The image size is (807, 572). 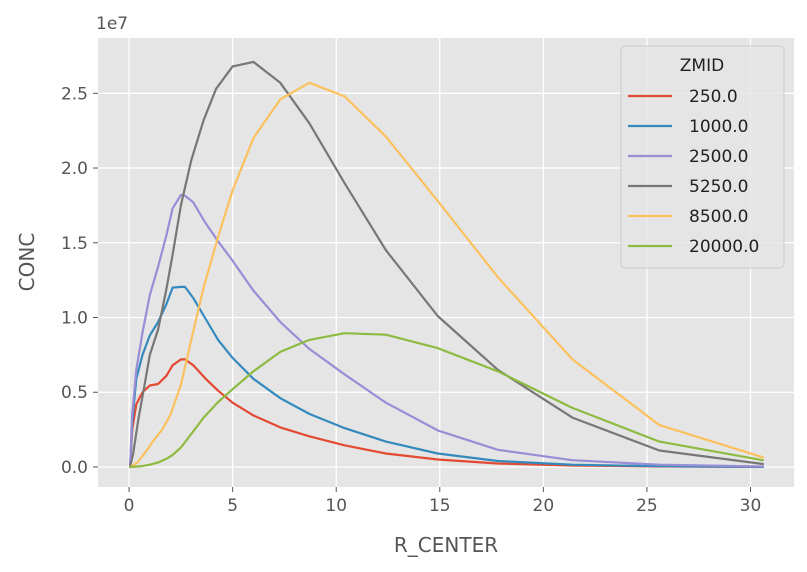 I want to click on legend-title: ZMID, so click(x=702, y=66).